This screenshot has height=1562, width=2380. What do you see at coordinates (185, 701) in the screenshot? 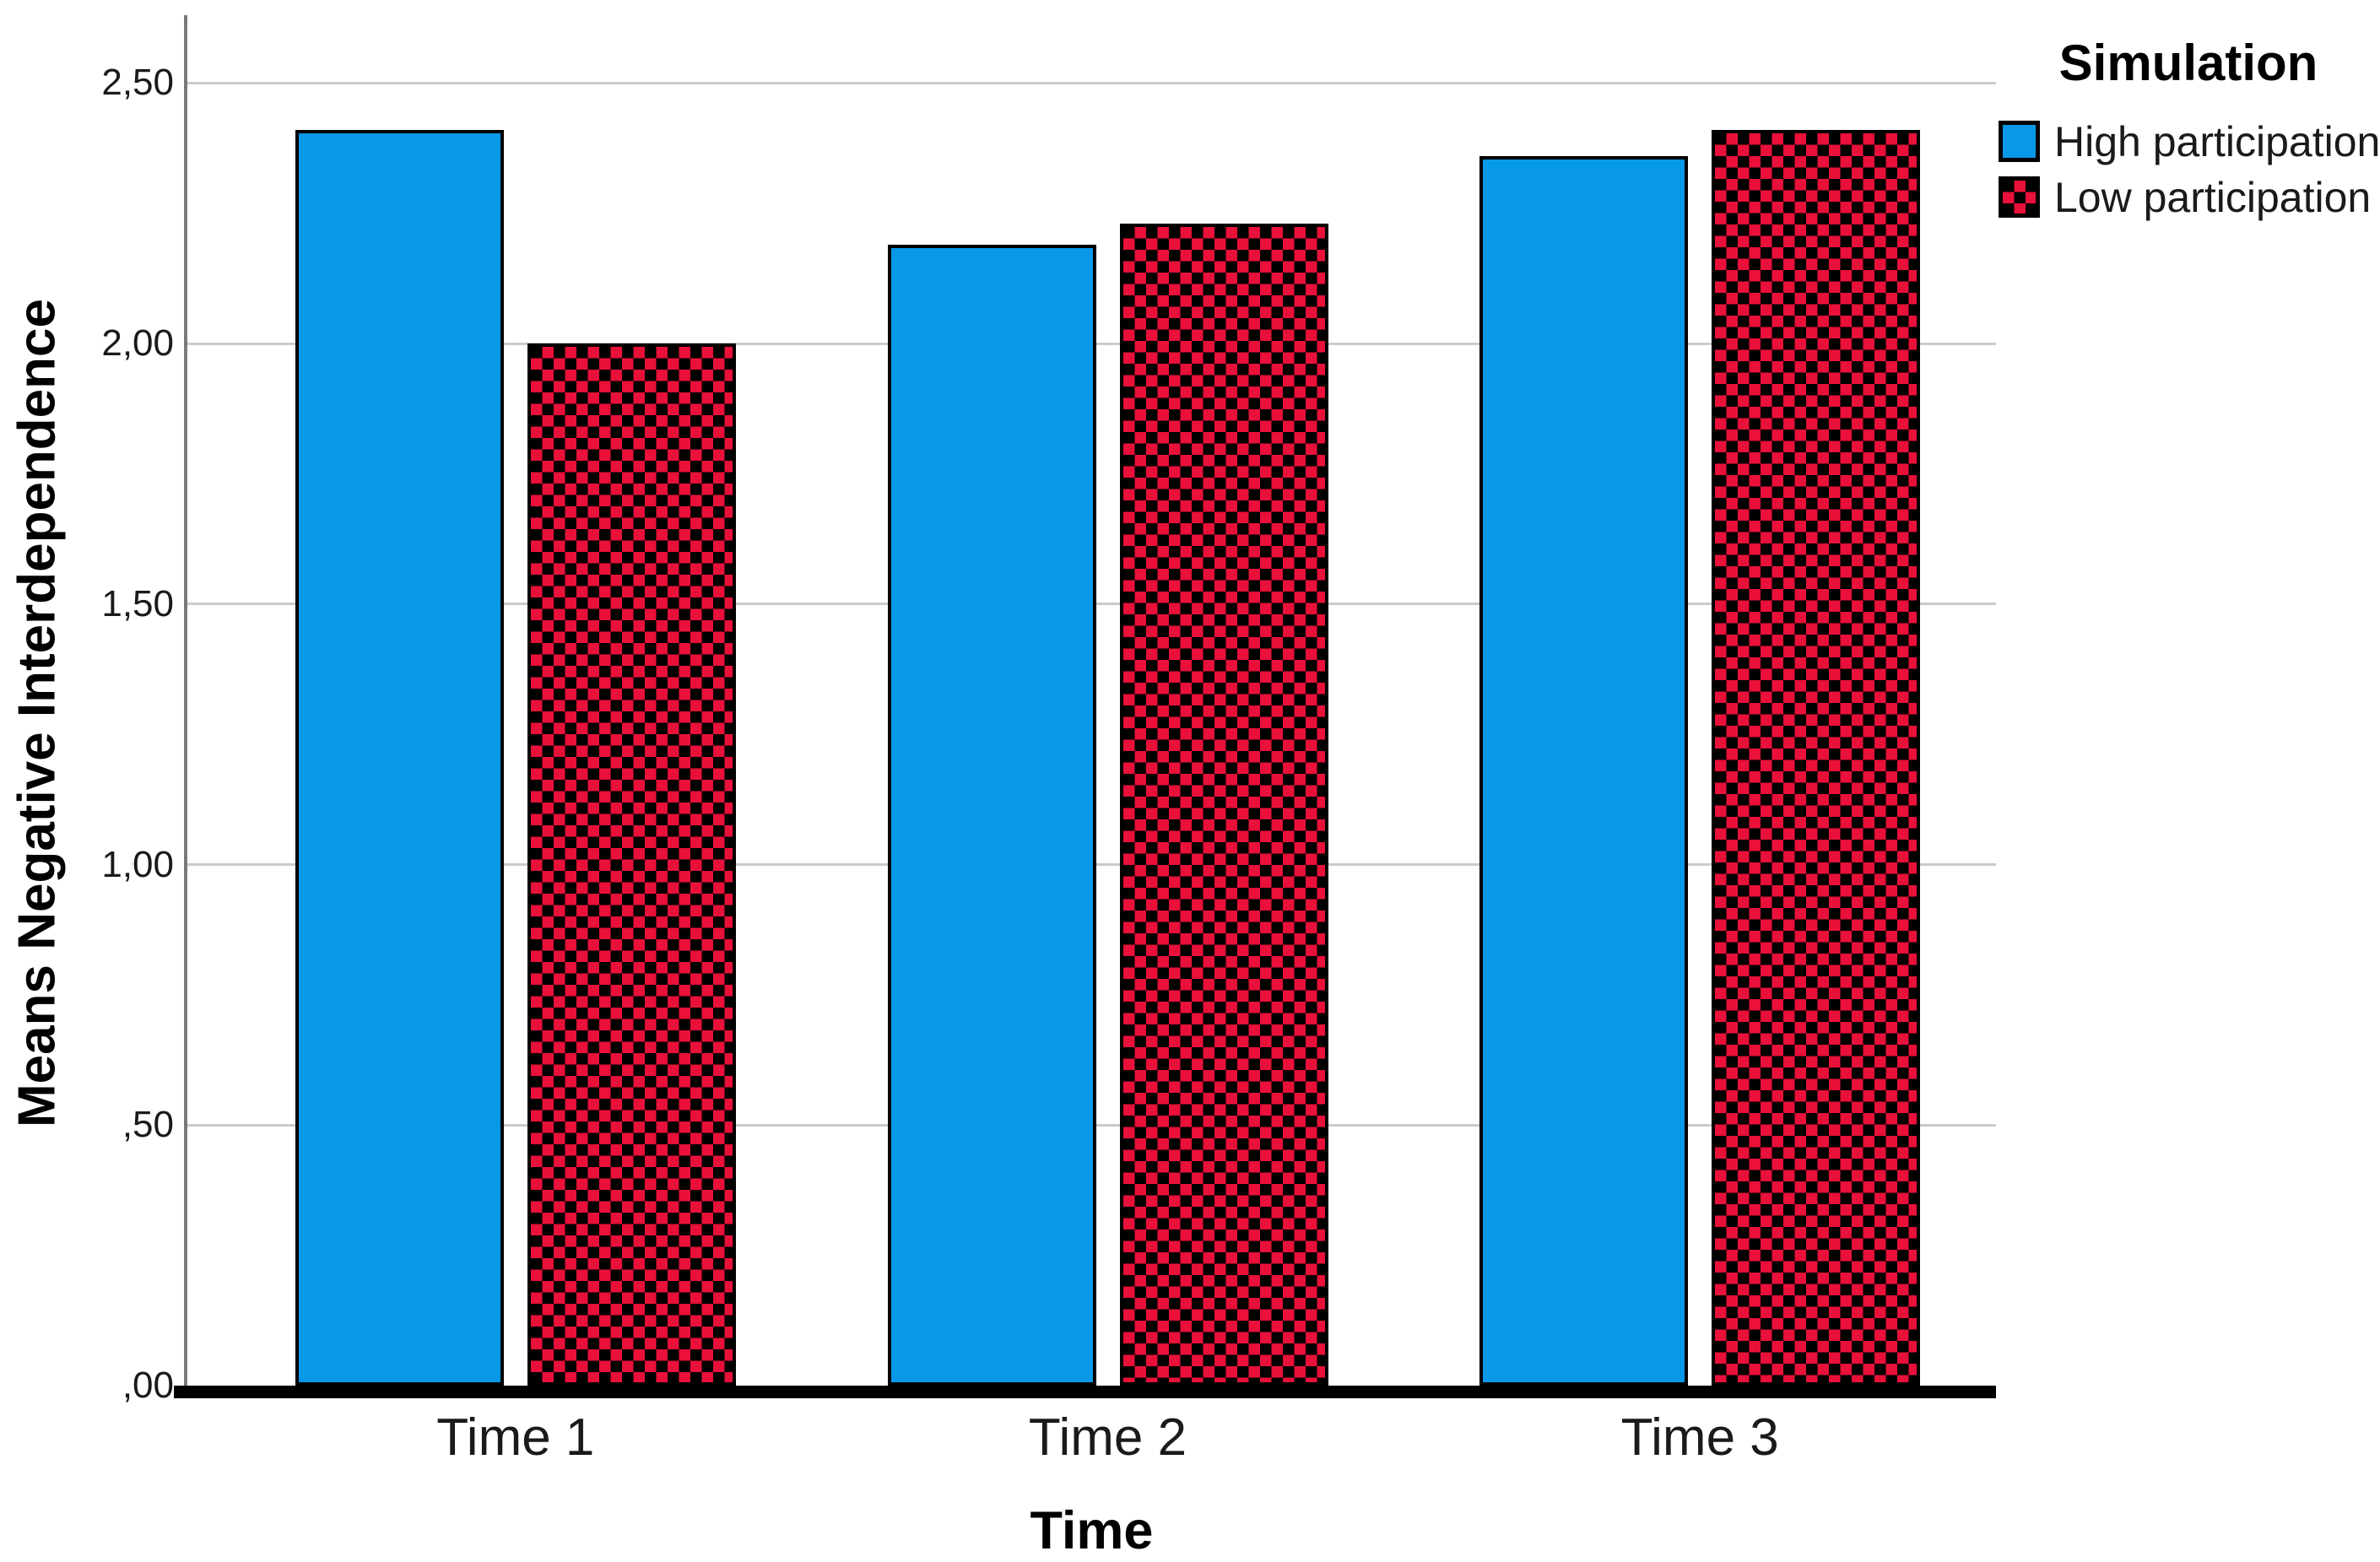
I see `y-axis-line` at bounding box center [185, 701].